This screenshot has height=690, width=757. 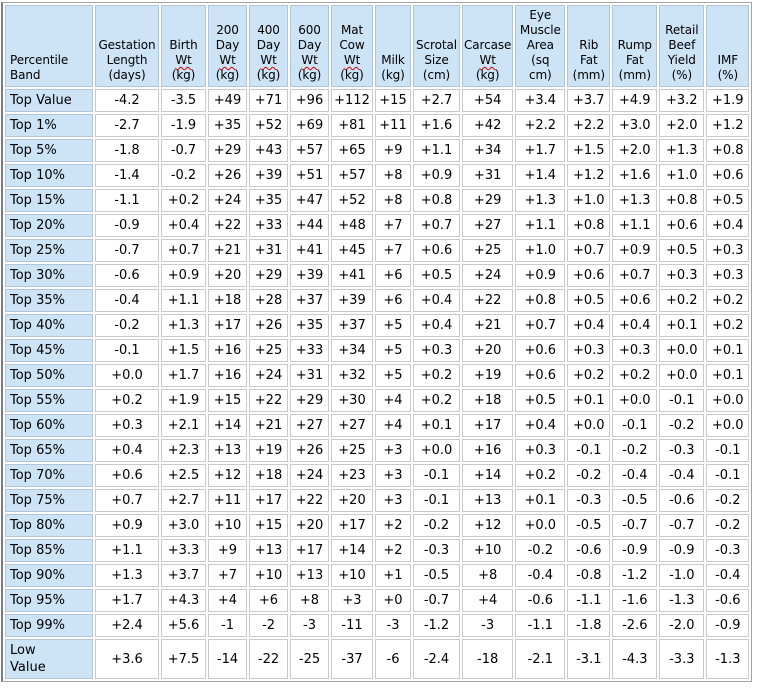 What do you see at coordinates (183, 300) in the screenshot?
I see `ebv-value-cell: +1.1` at bounding box center [183, 300].